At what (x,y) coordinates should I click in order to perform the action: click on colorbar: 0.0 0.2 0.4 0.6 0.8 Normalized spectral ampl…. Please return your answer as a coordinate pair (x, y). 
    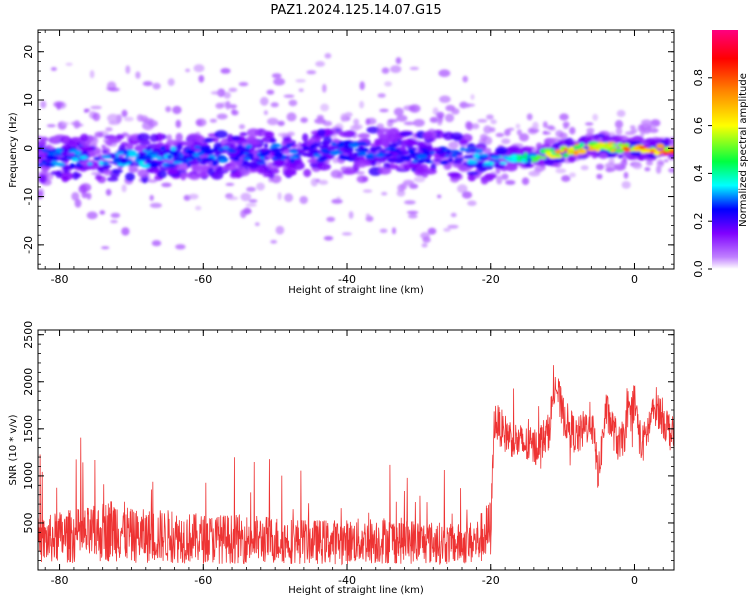
    Looking at the image, I should click on (720, 154).